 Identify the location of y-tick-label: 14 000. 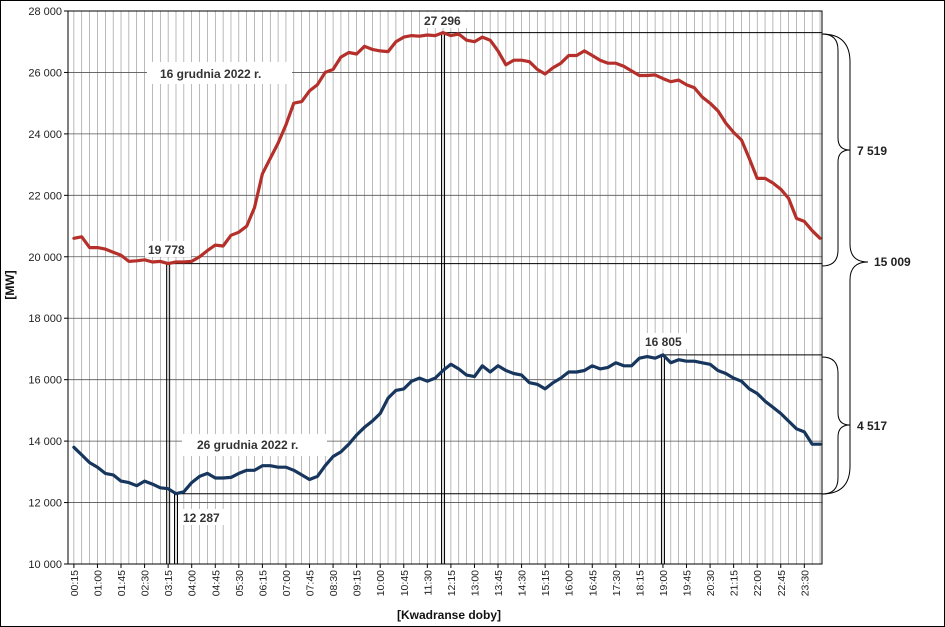
(45, 442).